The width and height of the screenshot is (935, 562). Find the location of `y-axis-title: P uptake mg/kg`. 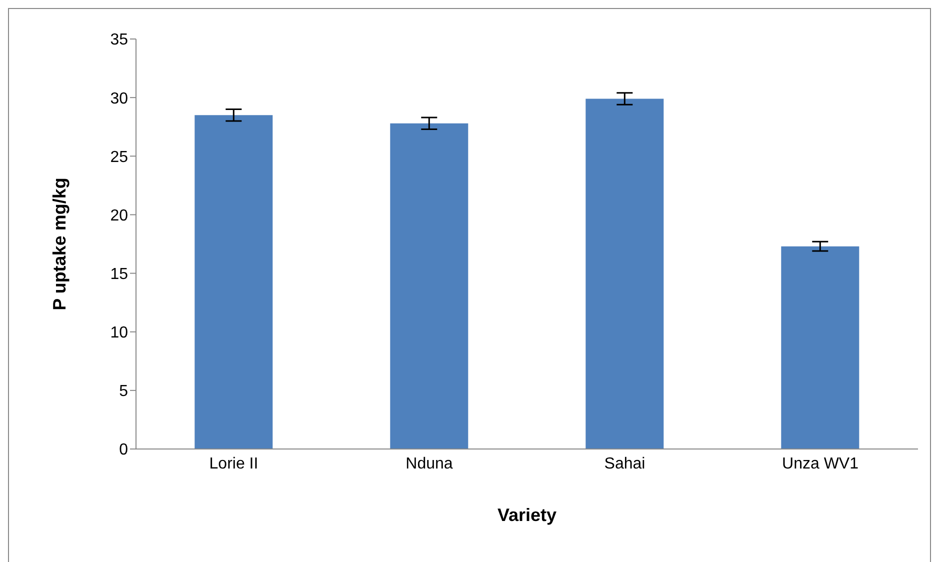

y-axis-title: P uptake mg/kg is located at coordinates (59, 244).